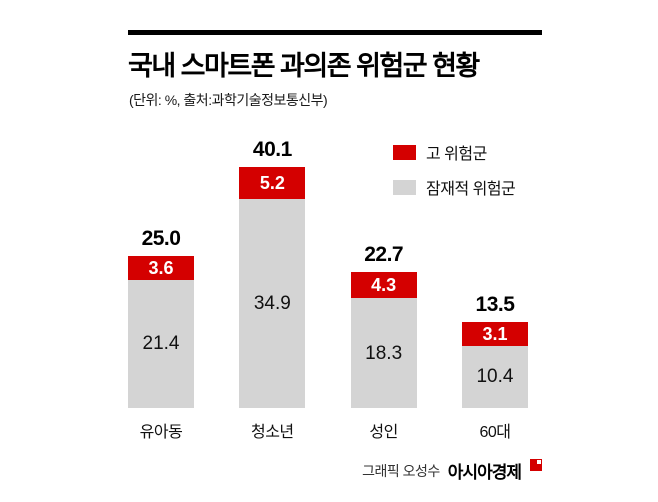  I want to click on bar-total-label: 40.1, so click(272, 150).